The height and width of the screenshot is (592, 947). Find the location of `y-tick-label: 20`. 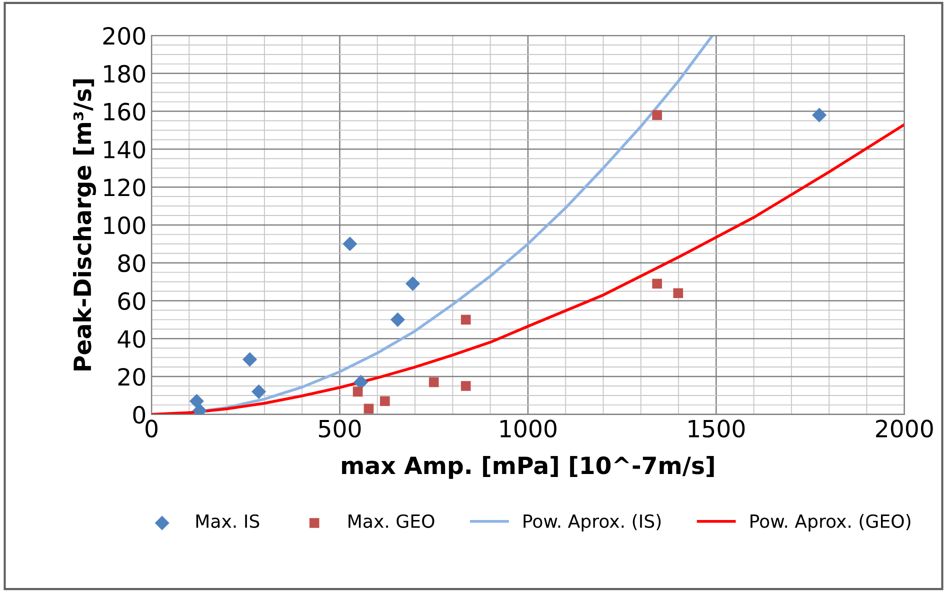

y-tick-label: 20 is located at coordinates (132, 377).